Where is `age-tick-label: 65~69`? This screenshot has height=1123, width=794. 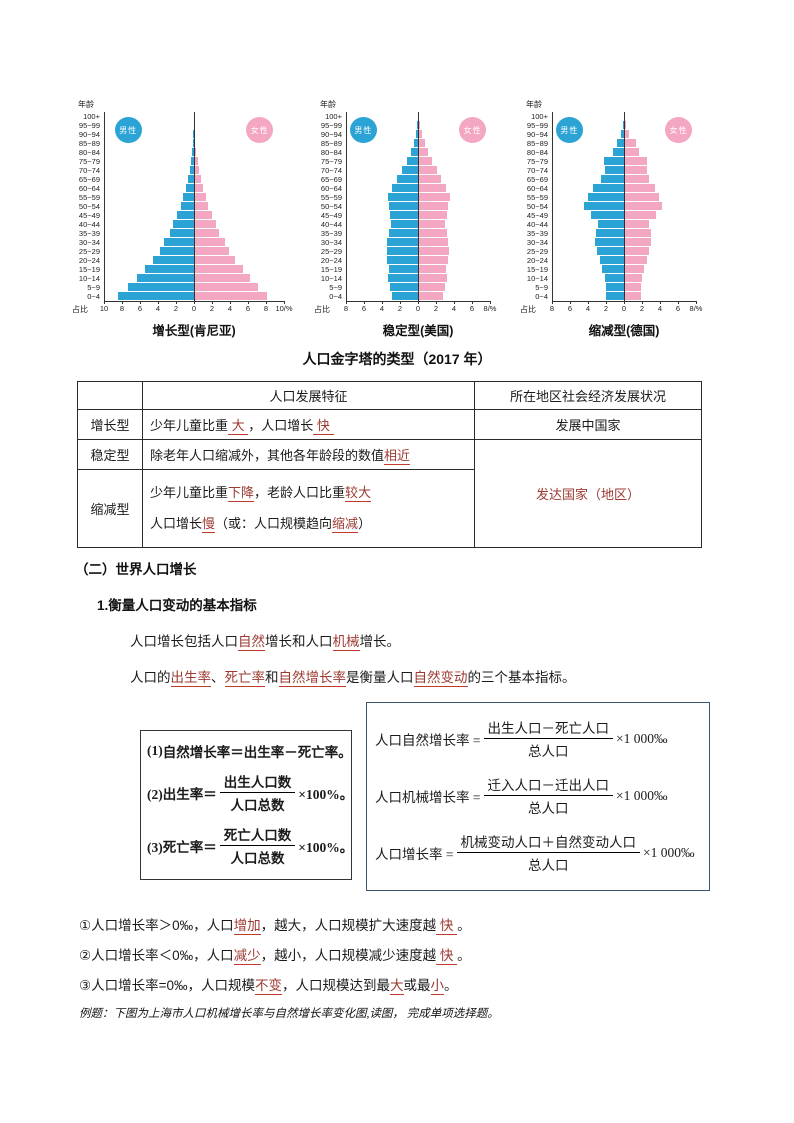
age-tick-label: 65~69 is located at coordinates (89, 179).